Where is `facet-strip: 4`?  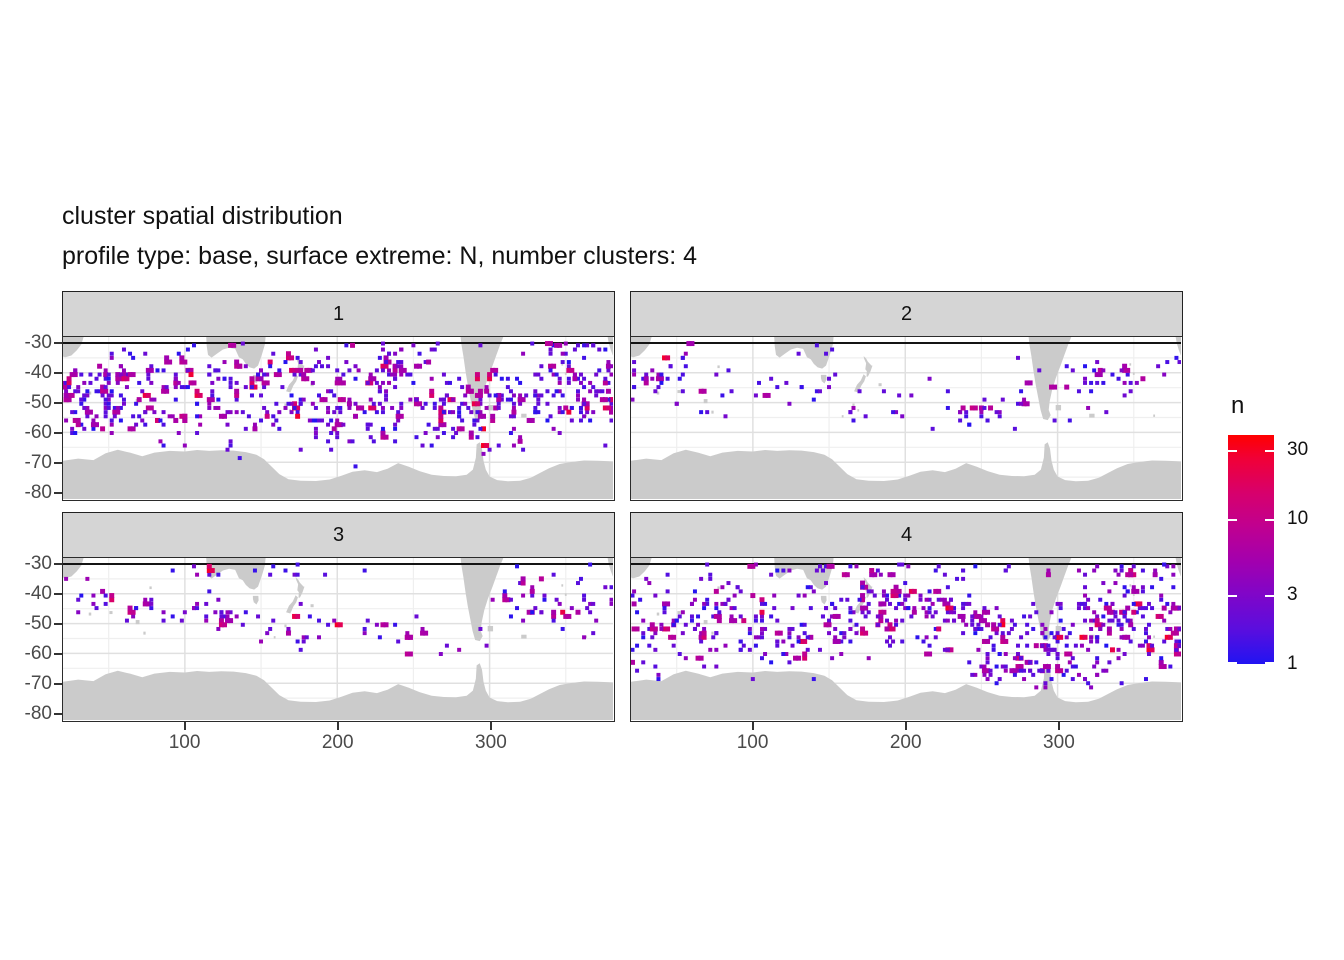
facet-strip: 4 is located at coordinates (906, 535).